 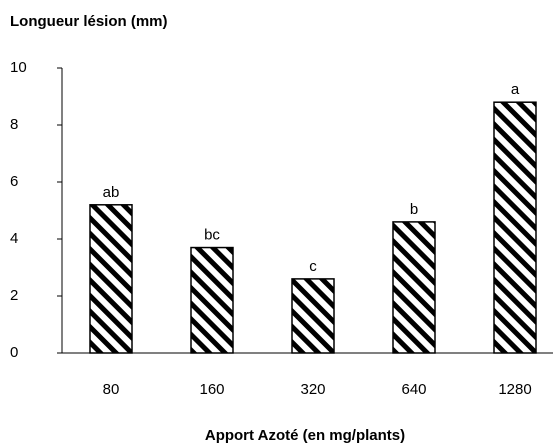 I want to click on y-tick-label: 10, so click(x=18, y=67).